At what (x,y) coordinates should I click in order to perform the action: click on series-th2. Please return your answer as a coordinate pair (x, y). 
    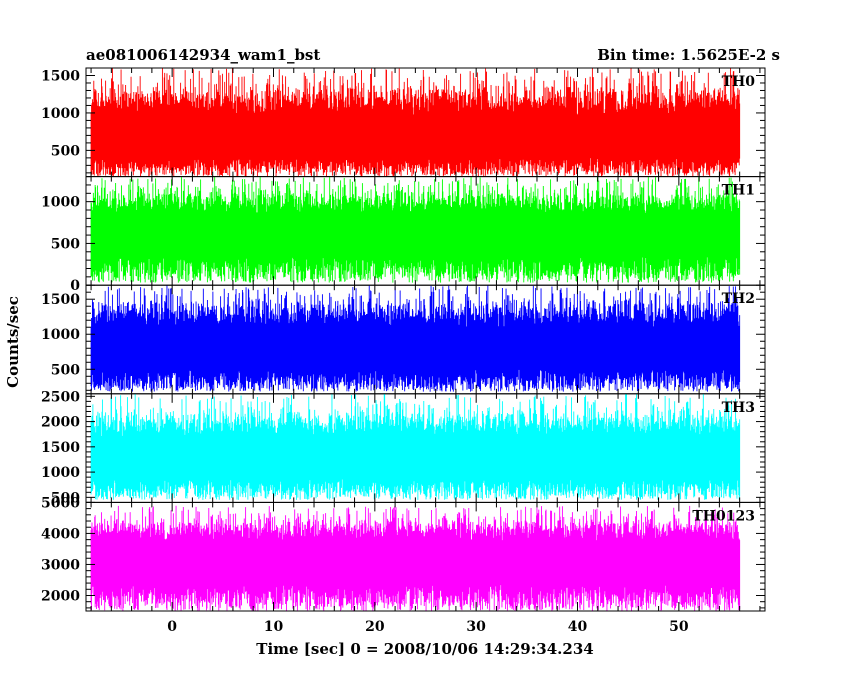
    Looking at the image, I should click on (415, 338).